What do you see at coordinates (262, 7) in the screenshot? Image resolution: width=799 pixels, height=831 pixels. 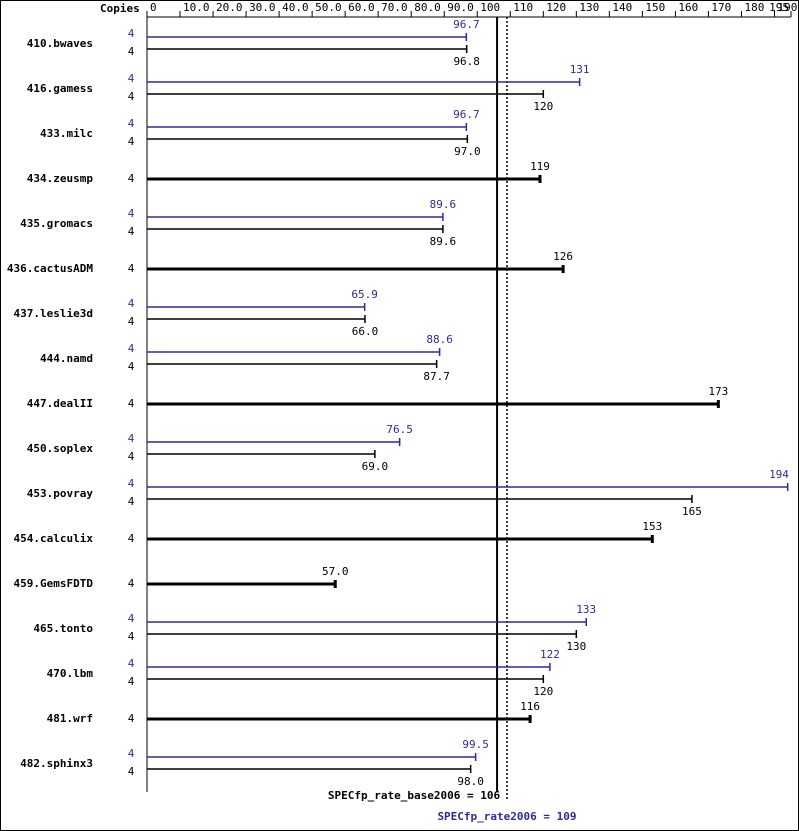 I see `x-tick-label: 30.0` at bounding box center [262, 7].